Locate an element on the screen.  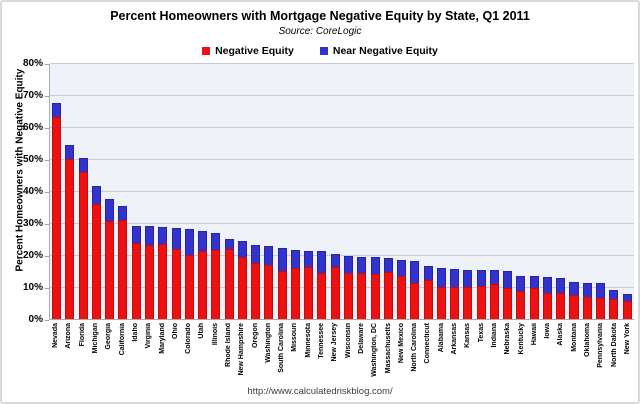
x-axis-label: Arkansas is located at coordinates (455, 339).